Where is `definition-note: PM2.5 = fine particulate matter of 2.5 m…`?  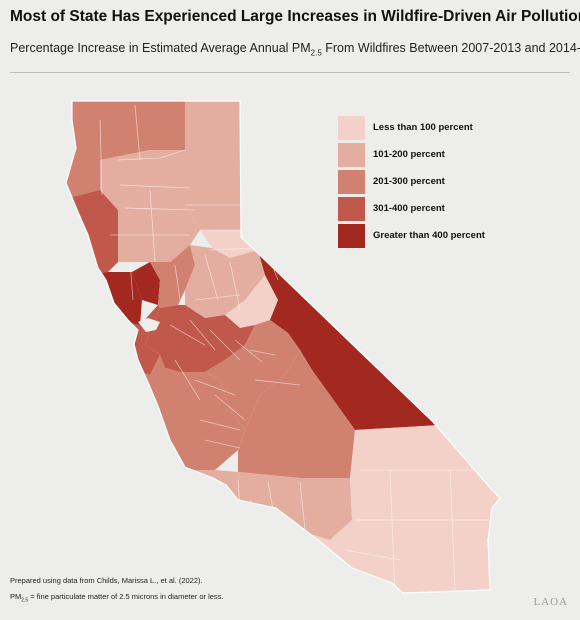 definition-note: PM2.5 = fine particulate matter of 2.5 m… is located at coordinates (117, 598).